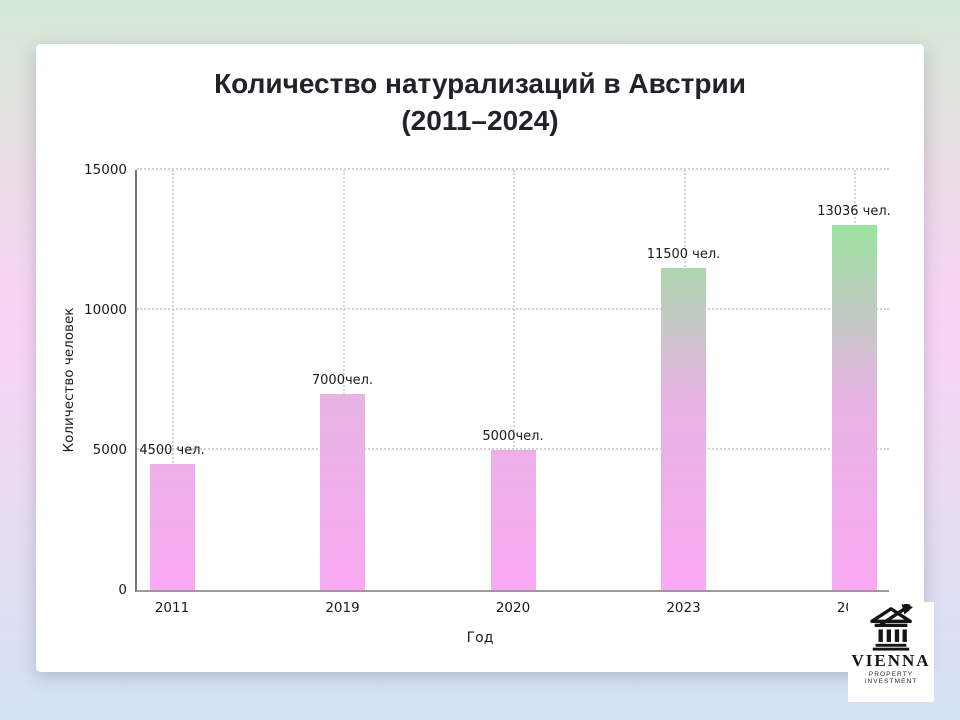  What do you see at coordinates (109, 450) in the screenshot?
I see `y-tick-5000: 5000` at bounding box center [109, 450].